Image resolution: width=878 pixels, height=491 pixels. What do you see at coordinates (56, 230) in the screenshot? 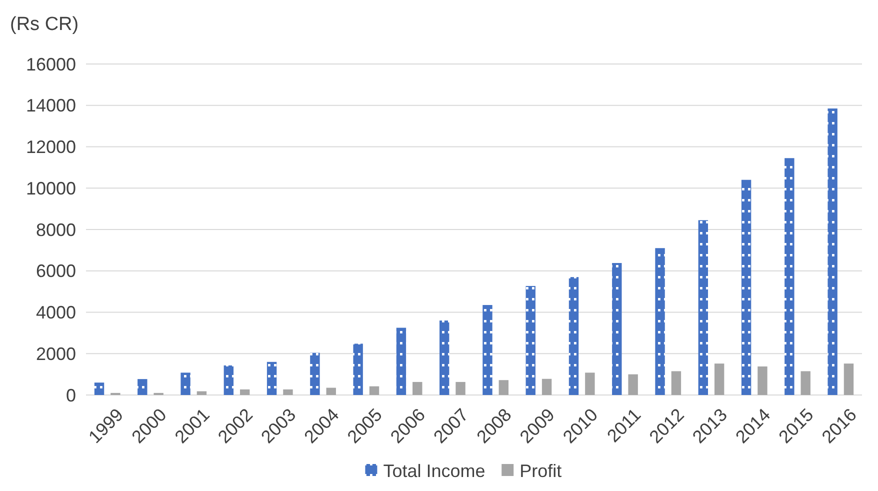
I see `y-tick-label: 8000` at bounding box center [56, 230].